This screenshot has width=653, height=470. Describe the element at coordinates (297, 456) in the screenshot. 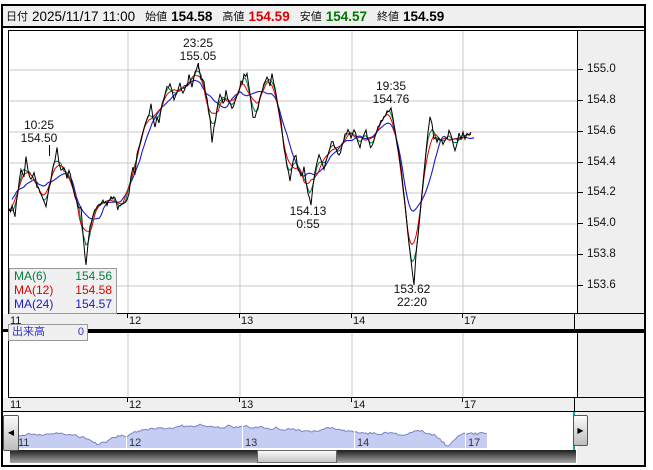

I see `scrollbar-thumb` at that location.